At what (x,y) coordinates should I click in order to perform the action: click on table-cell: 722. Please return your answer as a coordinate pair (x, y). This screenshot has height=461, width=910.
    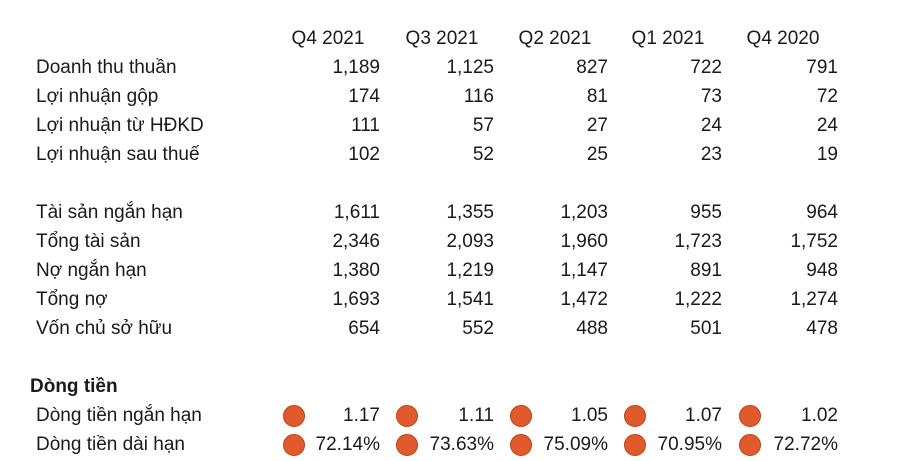
    Looking at the image, I should click on (706, 67).